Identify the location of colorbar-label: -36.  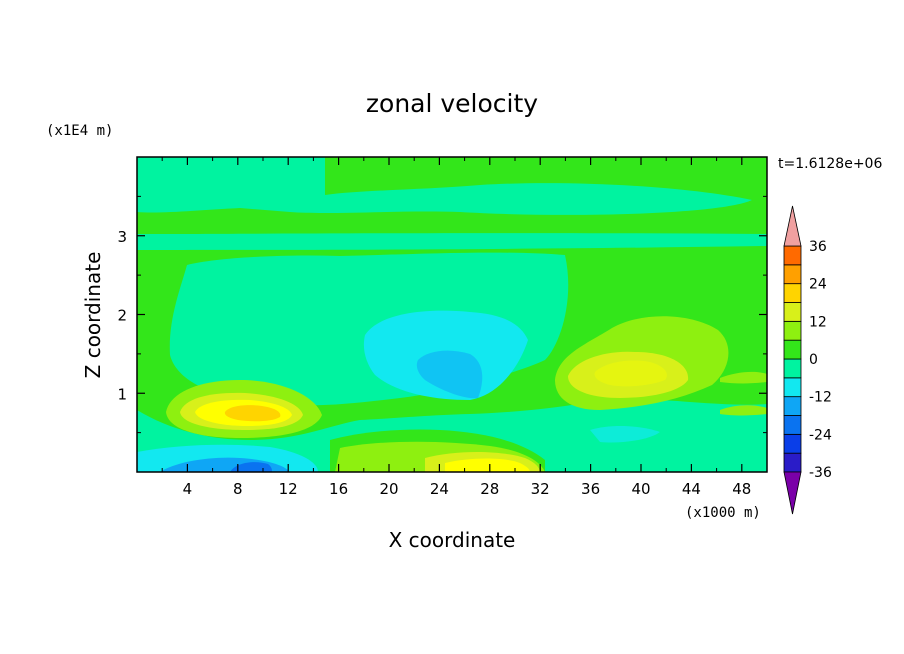
(820, 473).